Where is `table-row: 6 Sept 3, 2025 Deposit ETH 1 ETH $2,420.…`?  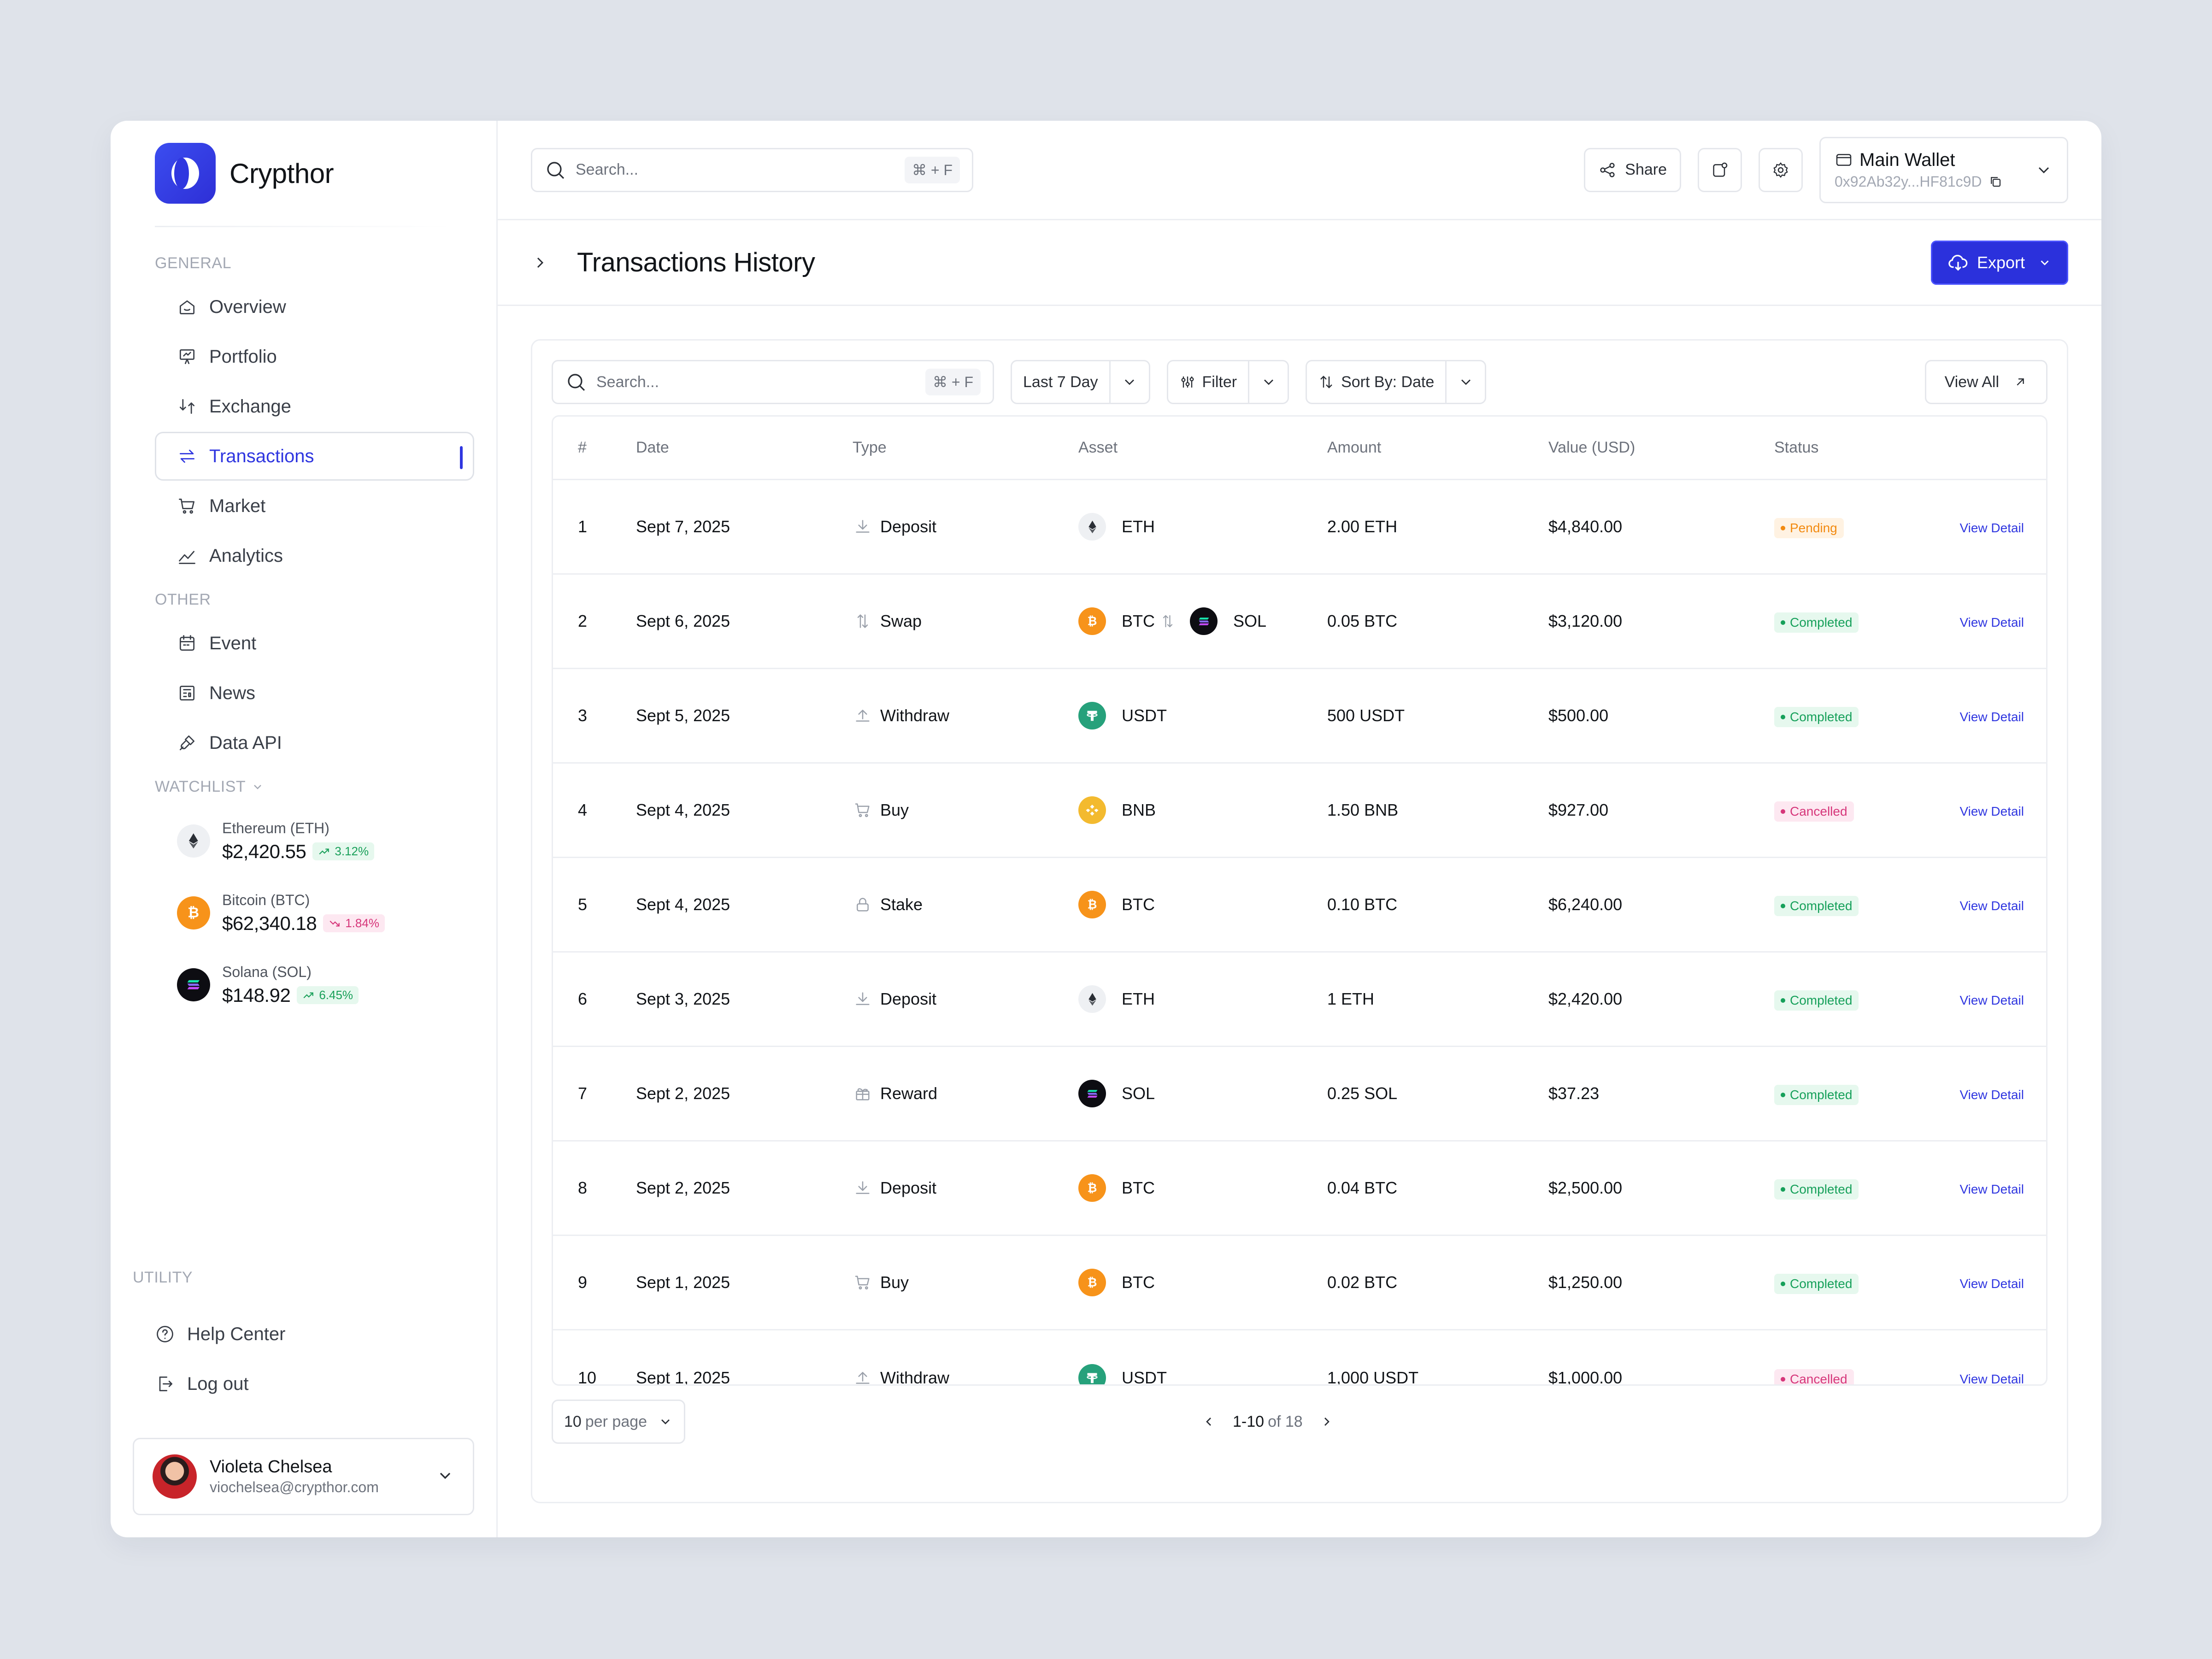
table-row: 6 Sept 3, 2025 Deposit ETH 1 ETH $2,420.… is located at coordinates (1299, 1000).